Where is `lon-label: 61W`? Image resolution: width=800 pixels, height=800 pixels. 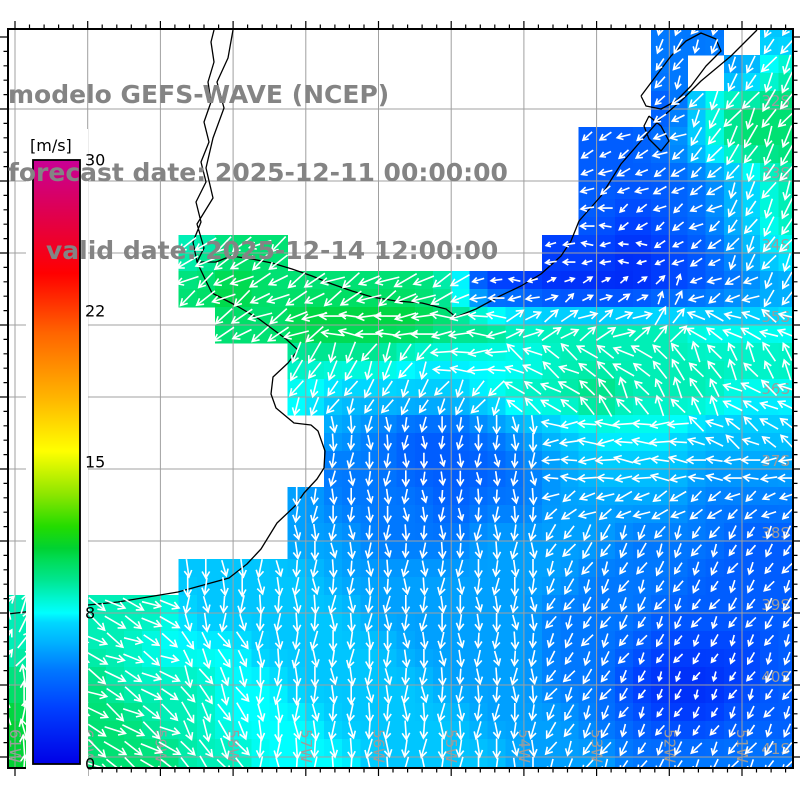 lon-label: 61W is located at coordinates (15, 746).